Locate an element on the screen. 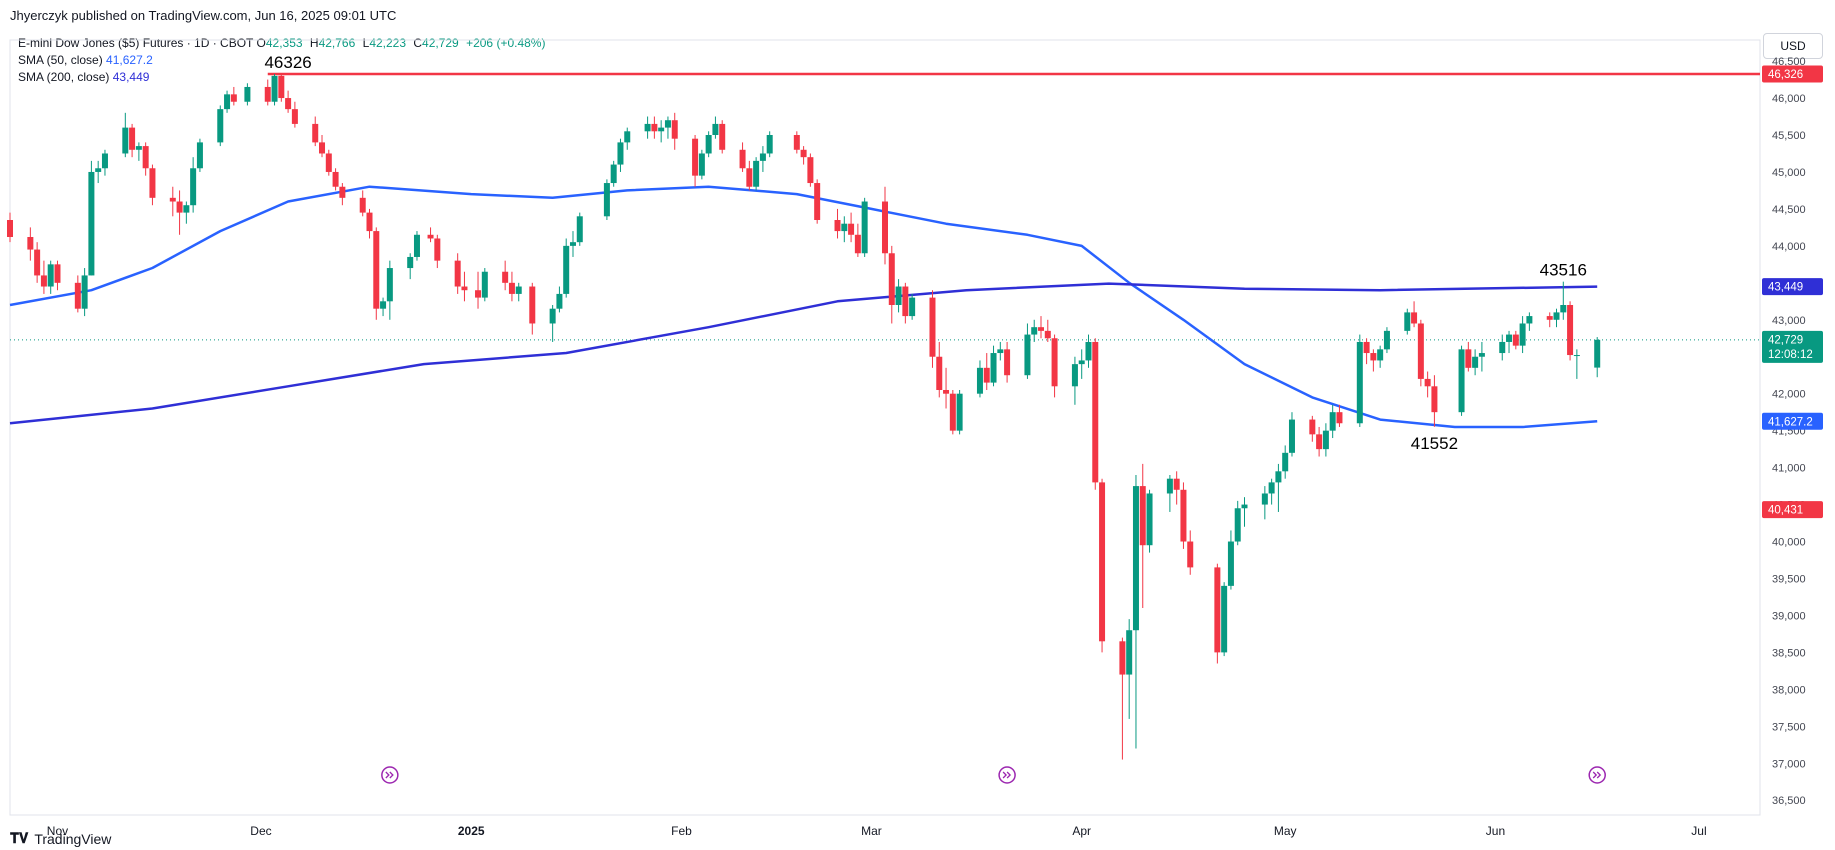 This screenshot has width=1835, height=850. event-marker-icon is located at coordinates (1597, 775).